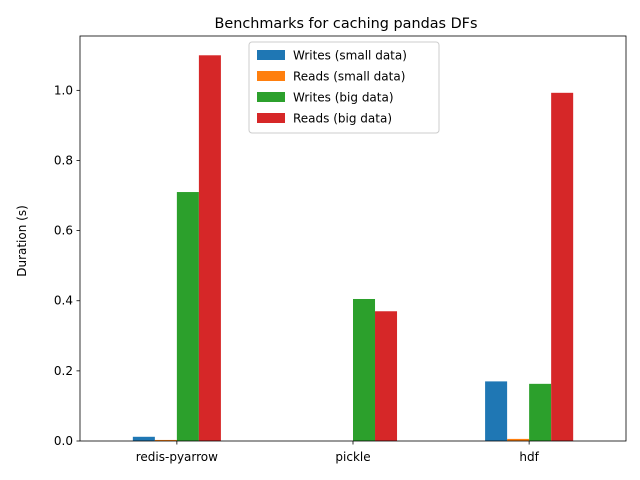  What do you see at coordinates (63, 441) in the screenshot?
I see `y-tick-label: 0.0` at bounding box center [63, 441].